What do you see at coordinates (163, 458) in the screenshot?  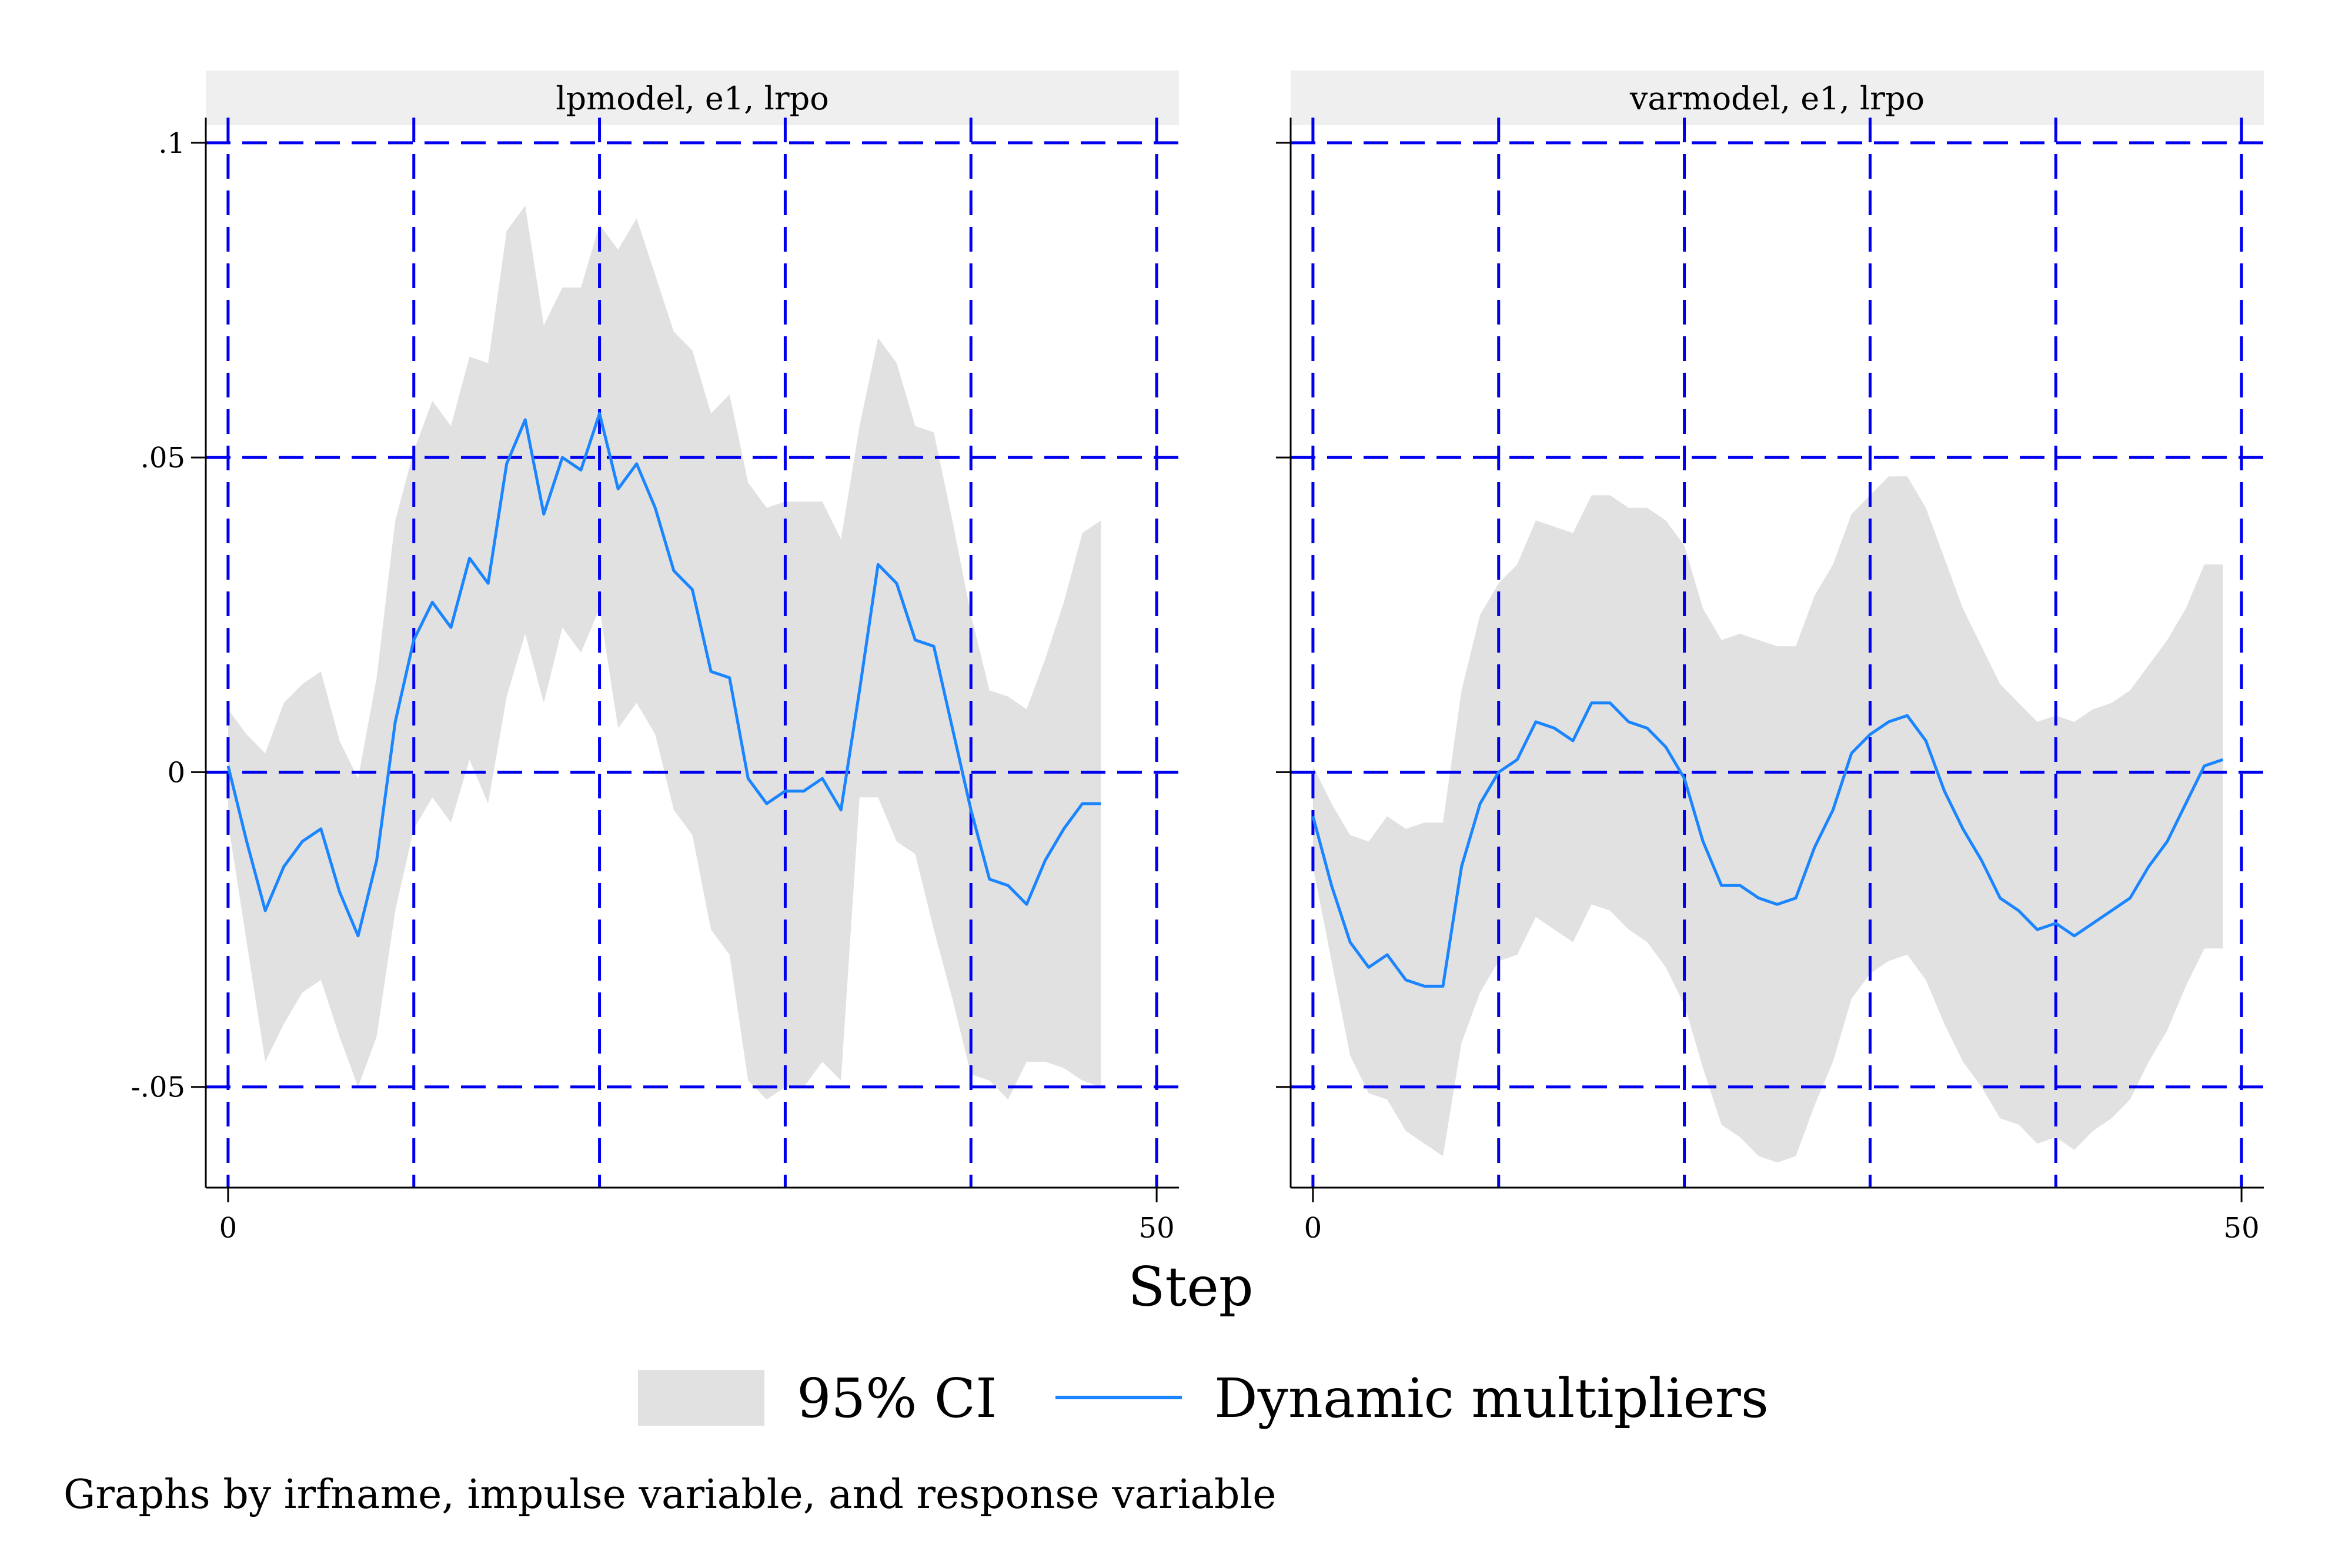 I see `y-tick-label: .05` at bounding box center [163, 458].